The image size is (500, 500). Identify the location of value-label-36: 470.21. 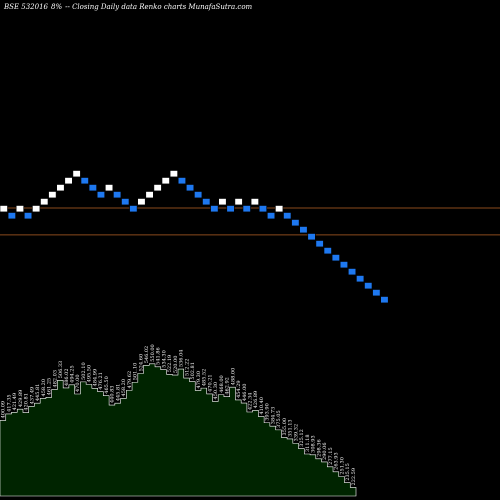
(210, 383).